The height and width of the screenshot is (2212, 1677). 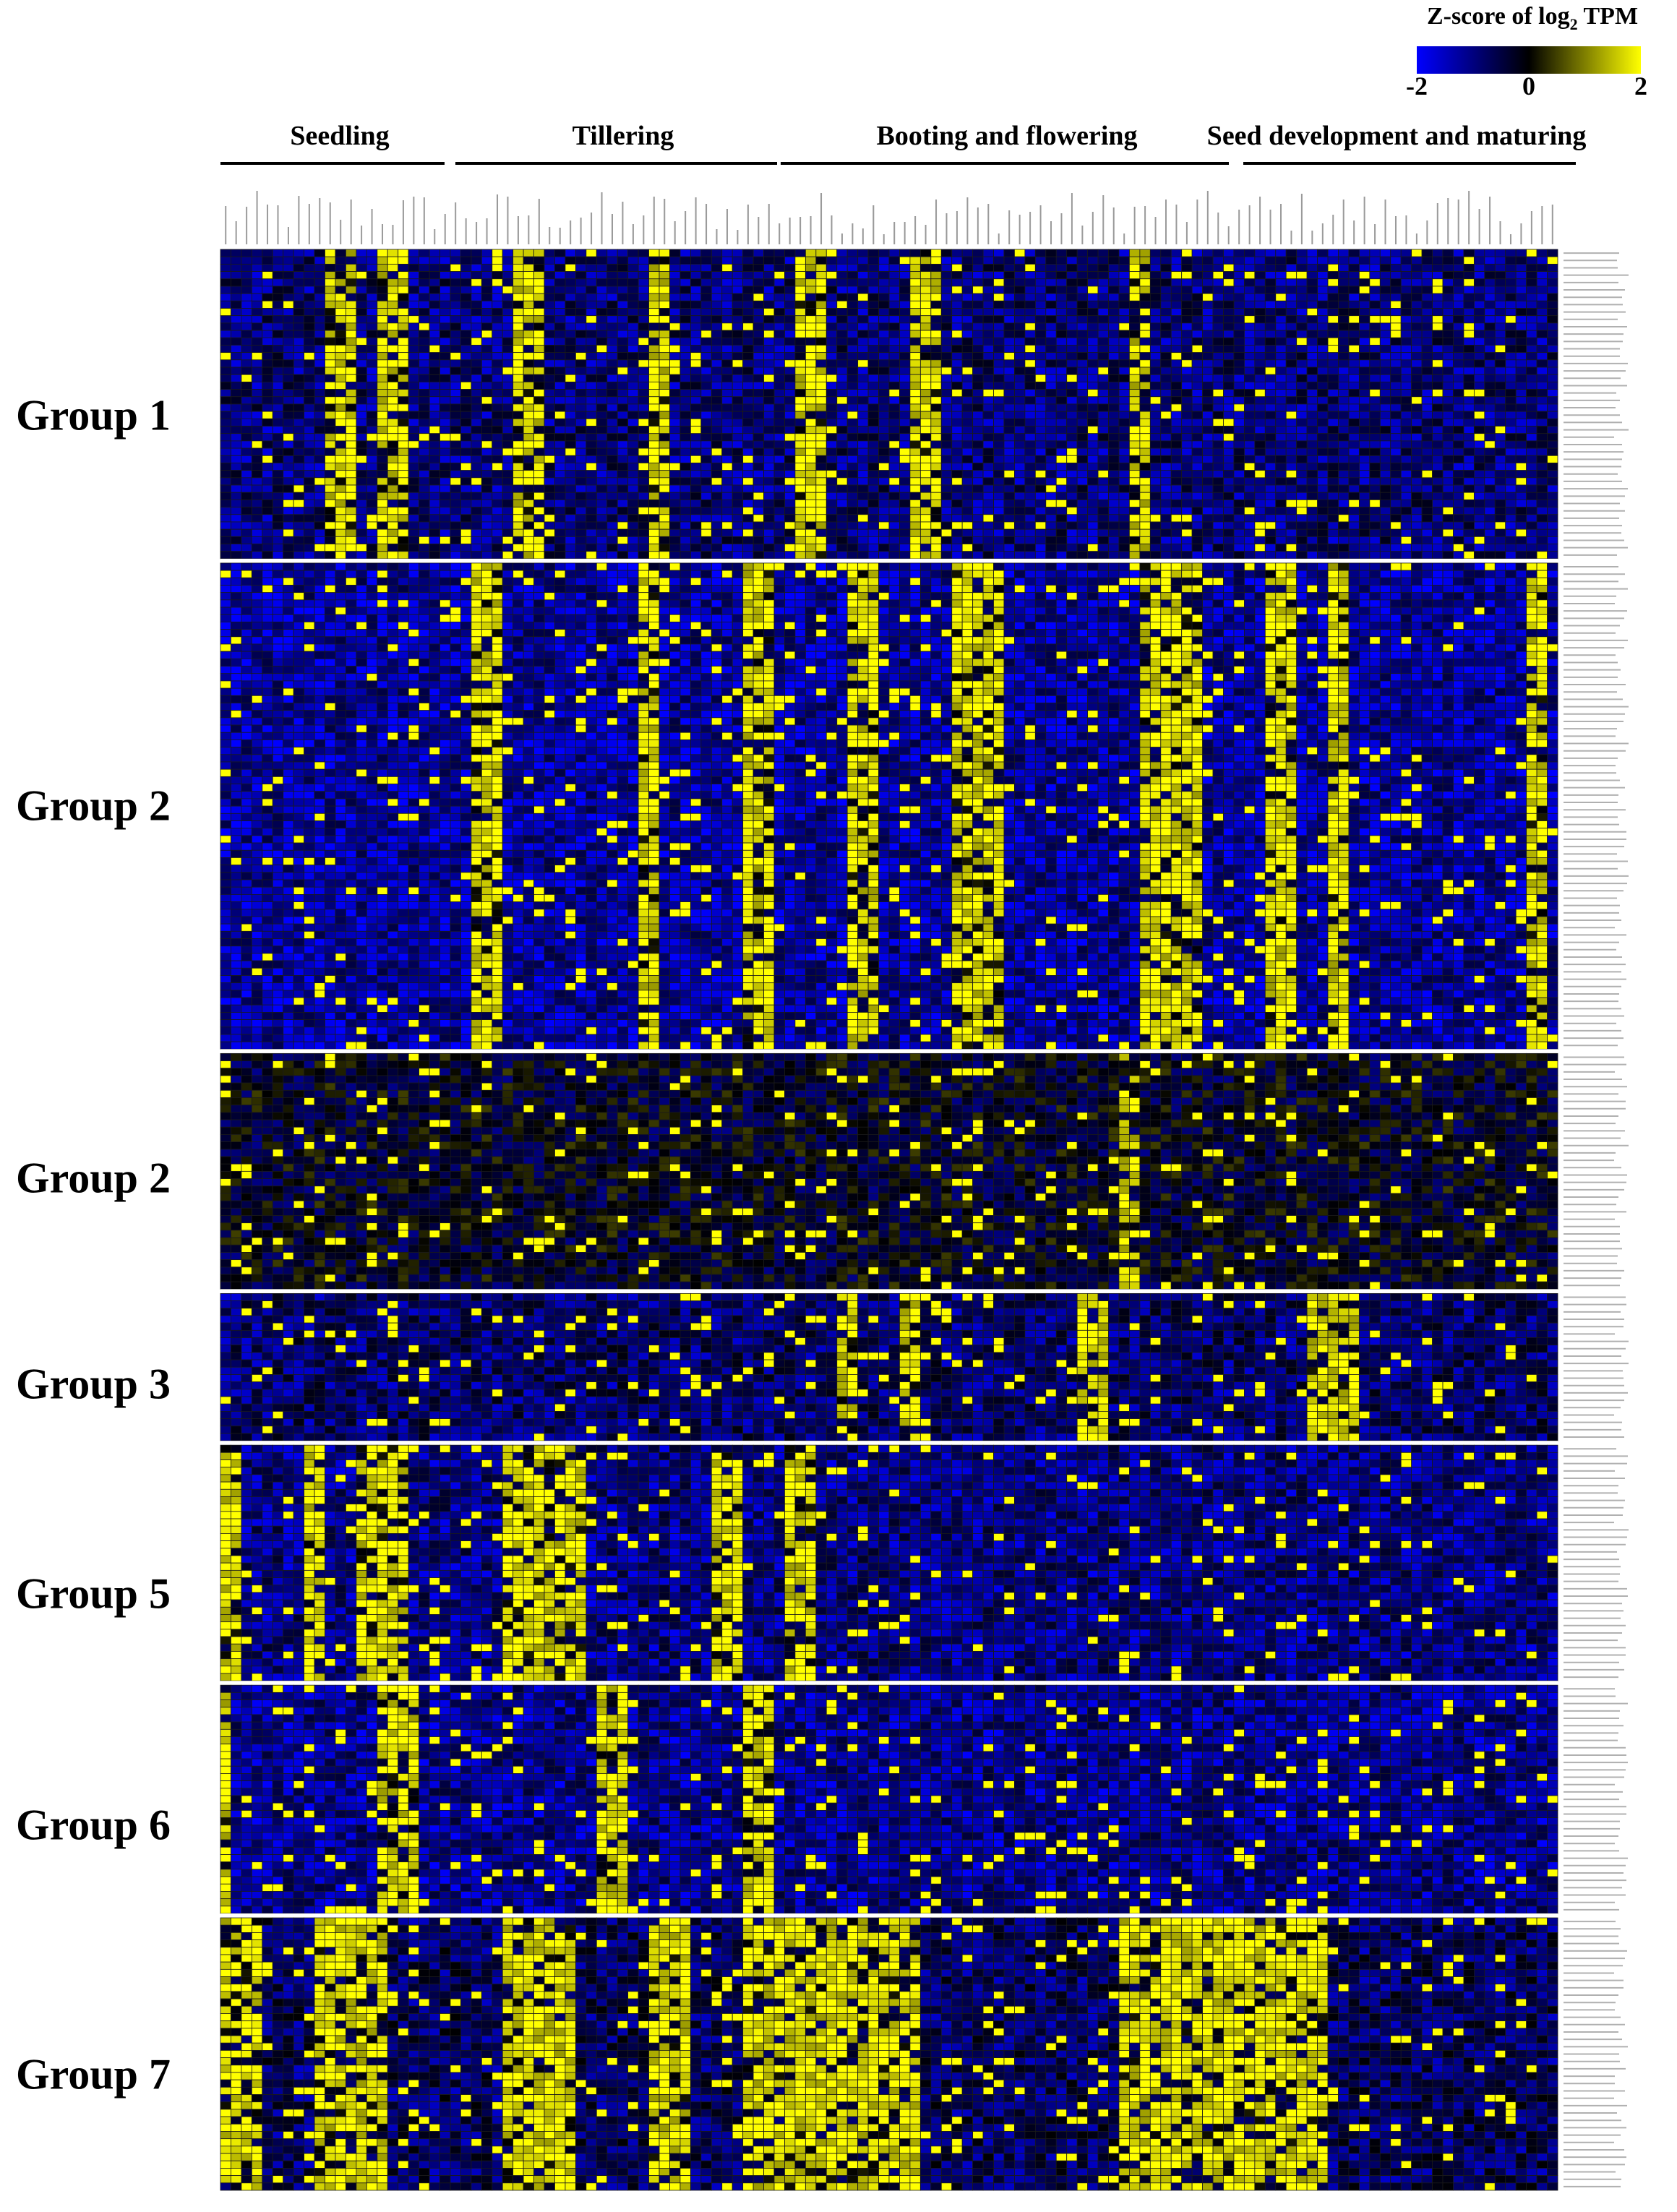 What do you see at coordinates (339, 136) in the screenshot?
I see `stage-label-seedling: Seedling` at bounding box center [339, 136].